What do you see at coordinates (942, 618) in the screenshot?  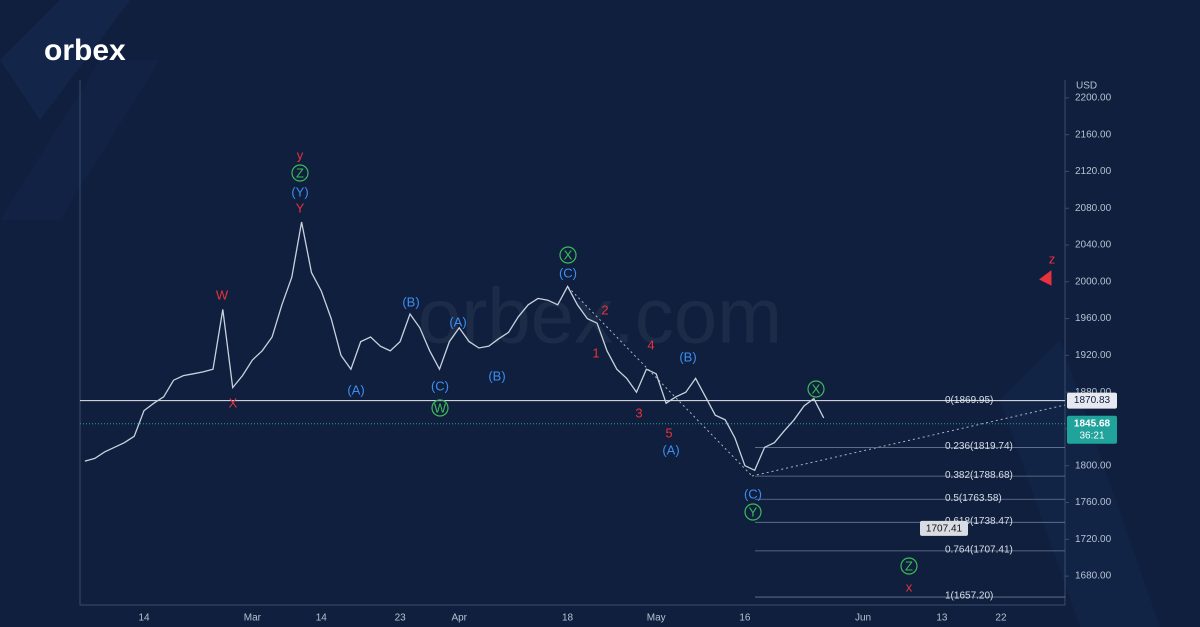 I see `x-tick-label: 13` at bounding box center [942, 618].